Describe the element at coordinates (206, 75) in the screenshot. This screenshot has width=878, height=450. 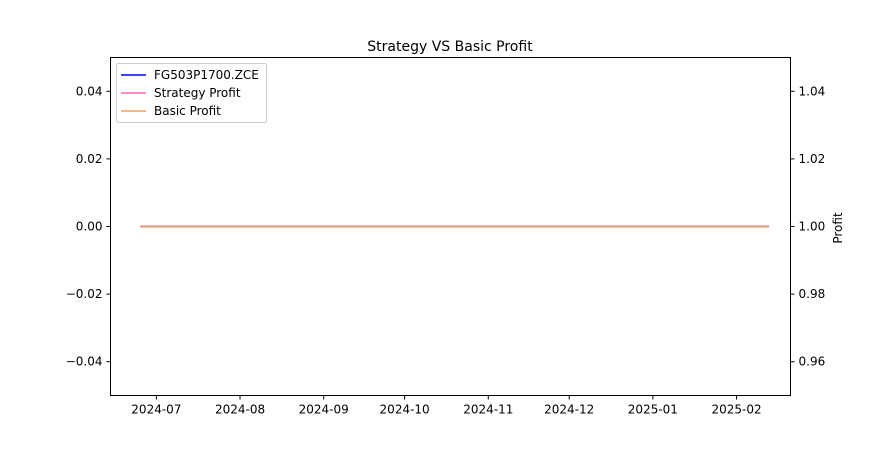
I see `legend-label-fg503p1700-zce: FG503P1700.ZCE` at that location.